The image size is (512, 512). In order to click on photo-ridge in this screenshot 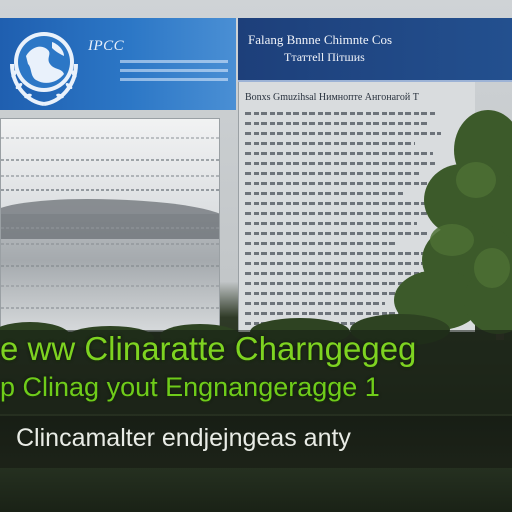, I will do `click(110, 219)`.